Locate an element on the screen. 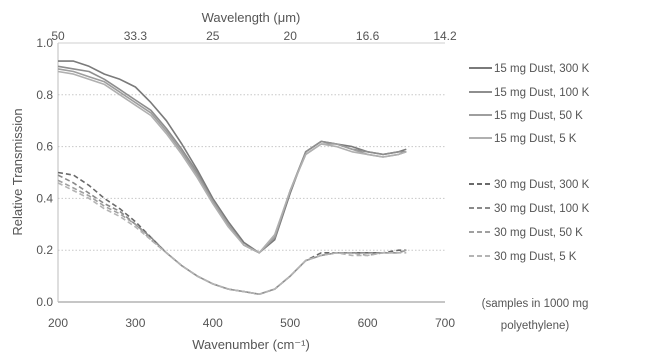 This screenshot has width=645, height=360. y-tick-label: 1.0 is located at coordinates (44, 43).